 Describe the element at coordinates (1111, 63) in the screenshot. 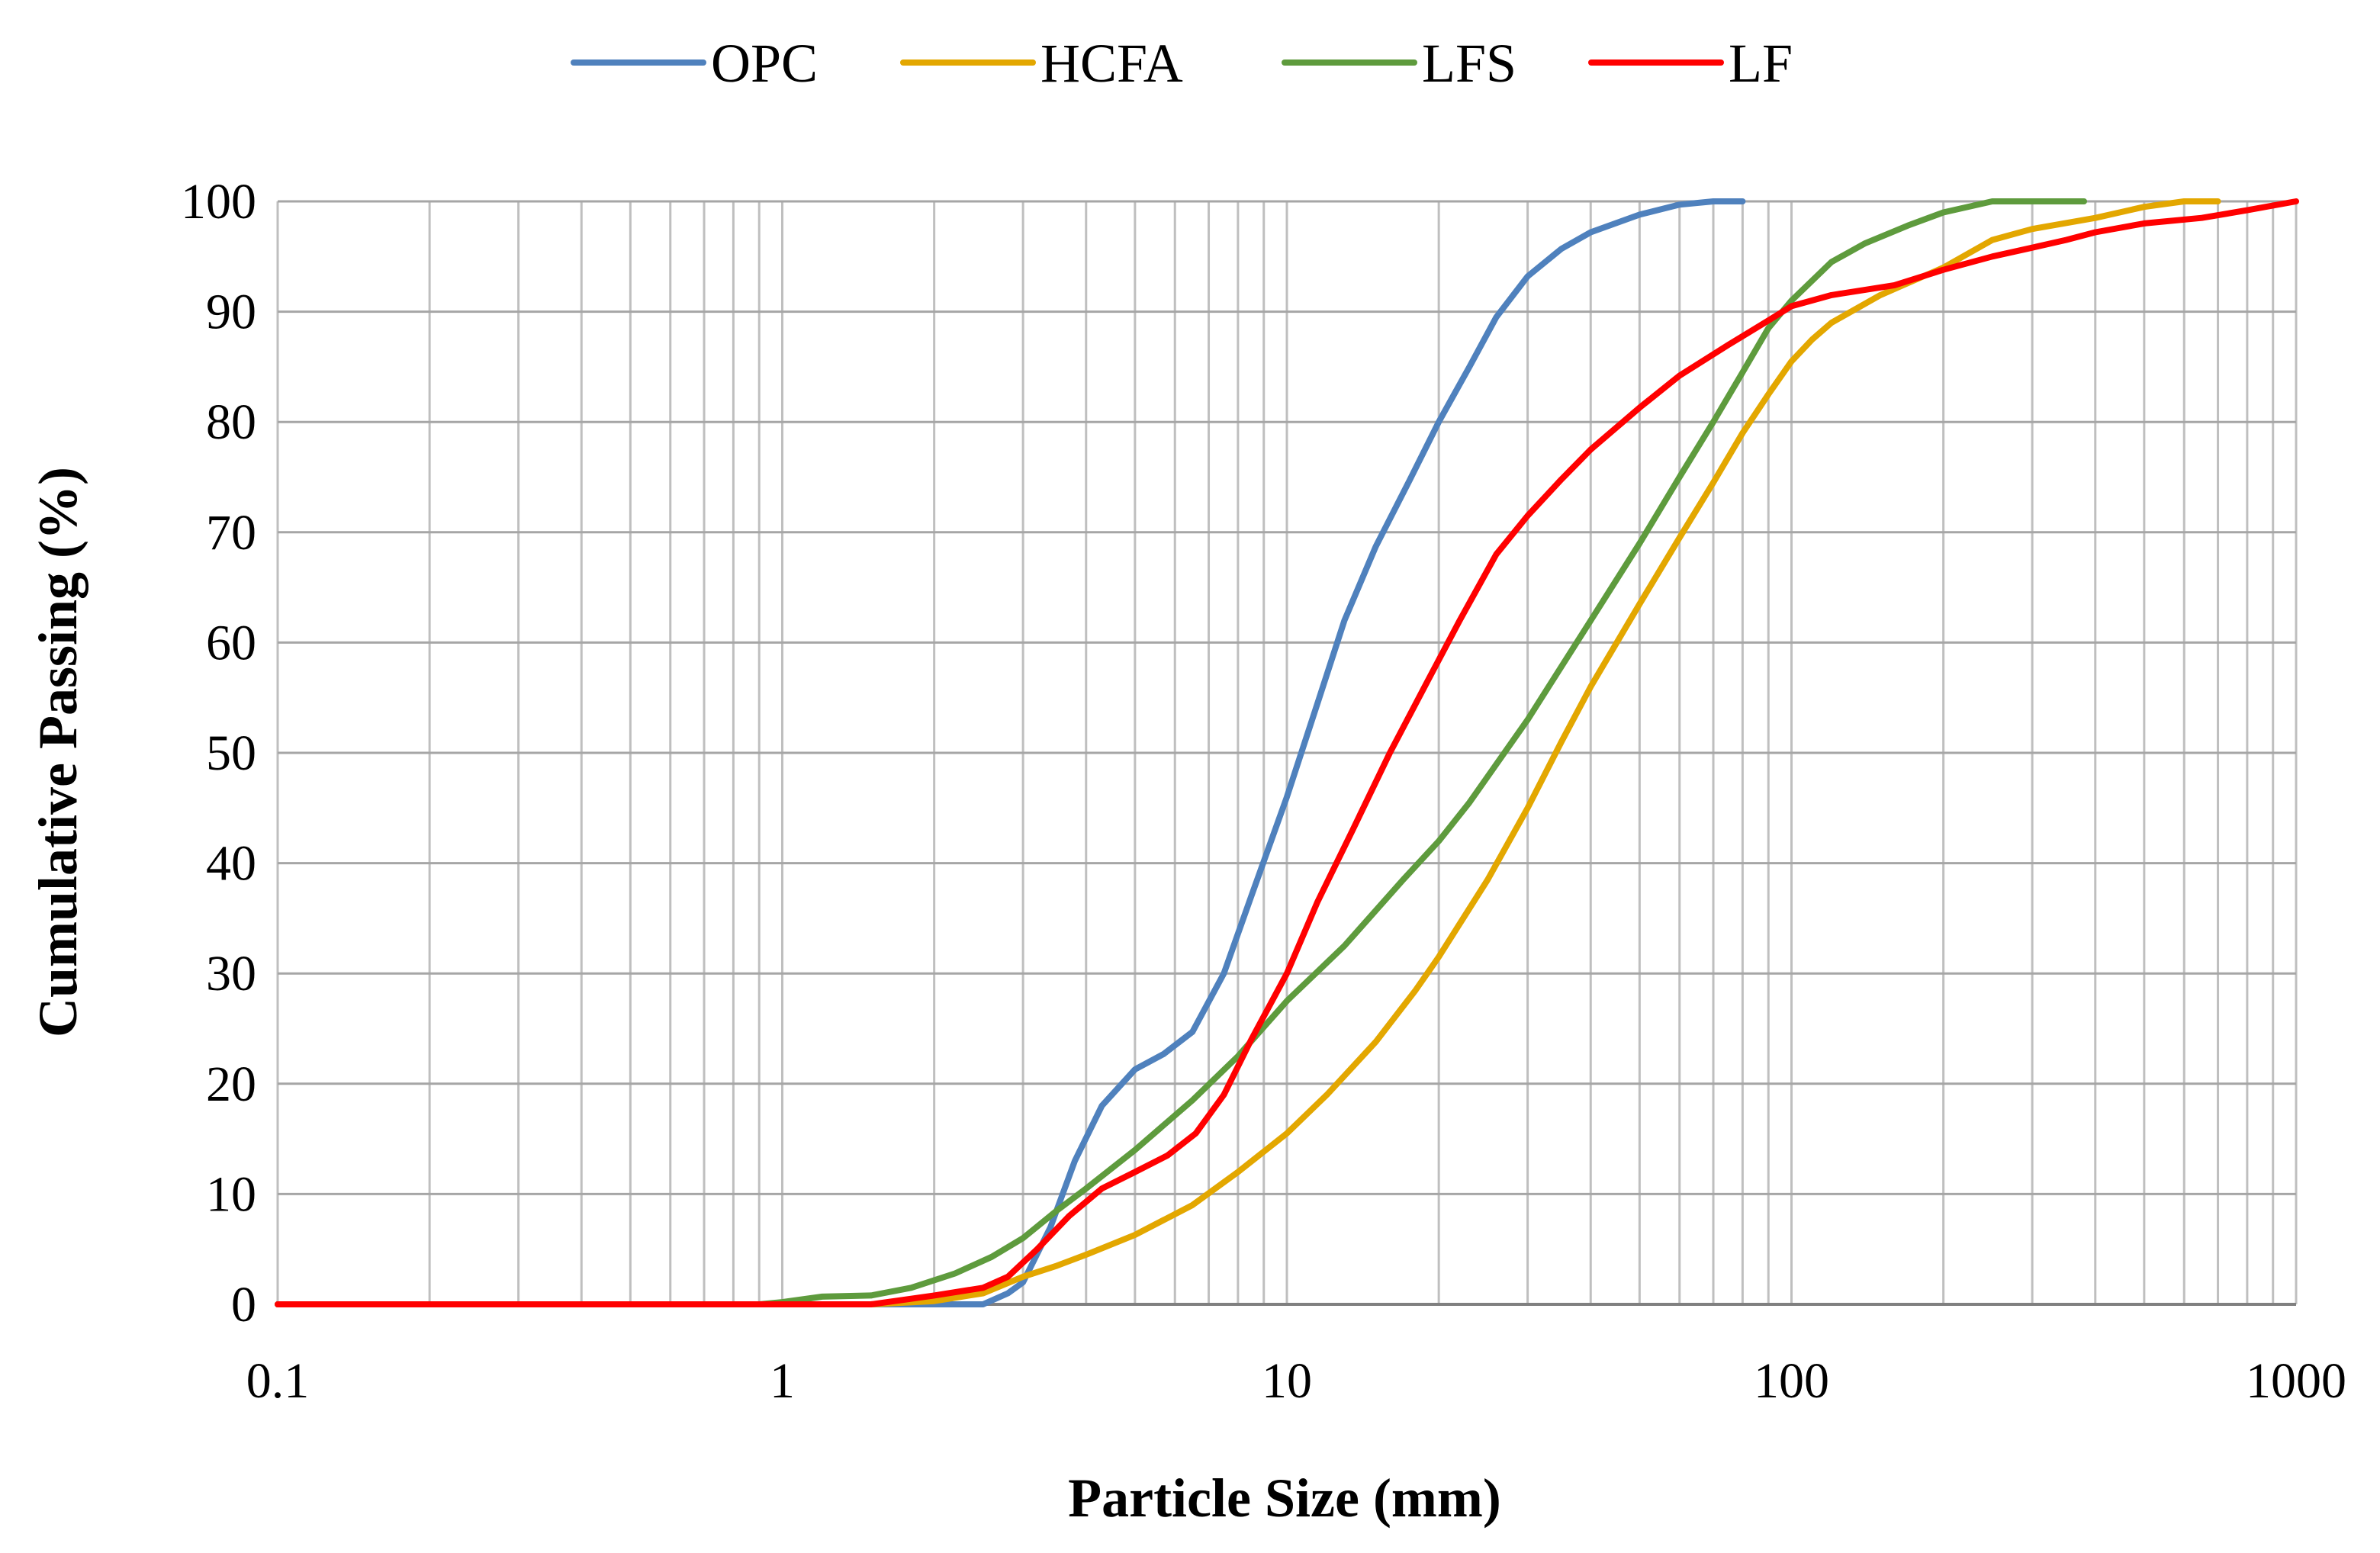

I see `legend-label-hcfa: HCFA` at that location.